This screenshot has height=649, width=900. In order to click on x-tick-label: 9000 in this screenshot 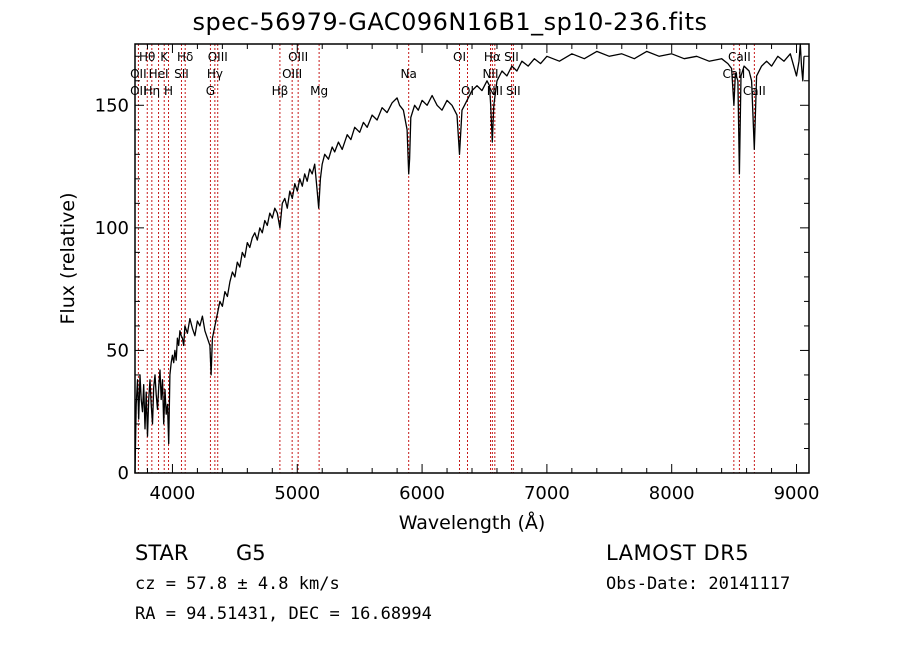, I will do `click(797, 493)`.